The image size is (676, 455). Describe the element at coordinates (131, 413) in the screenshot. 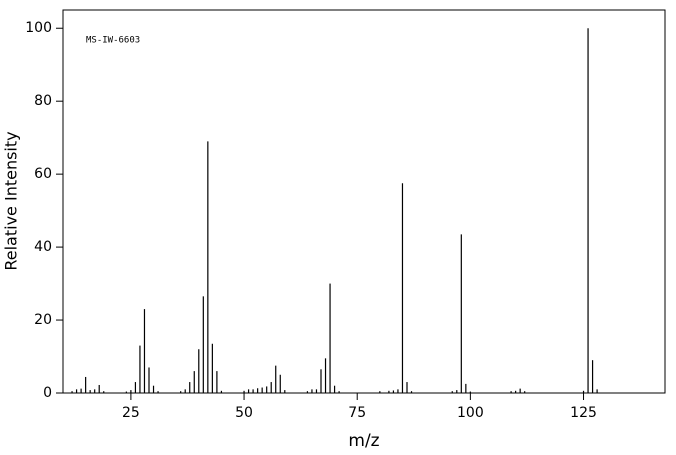

I see `x-tick-label: 25` at that location.